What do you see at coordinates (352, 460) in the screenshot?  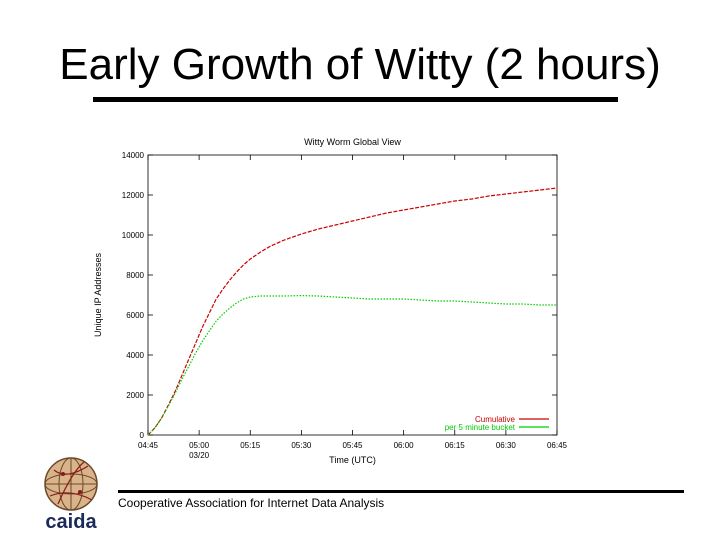 I see `x-axis-label: Time (UTC)` at bounding box center [352, 460].